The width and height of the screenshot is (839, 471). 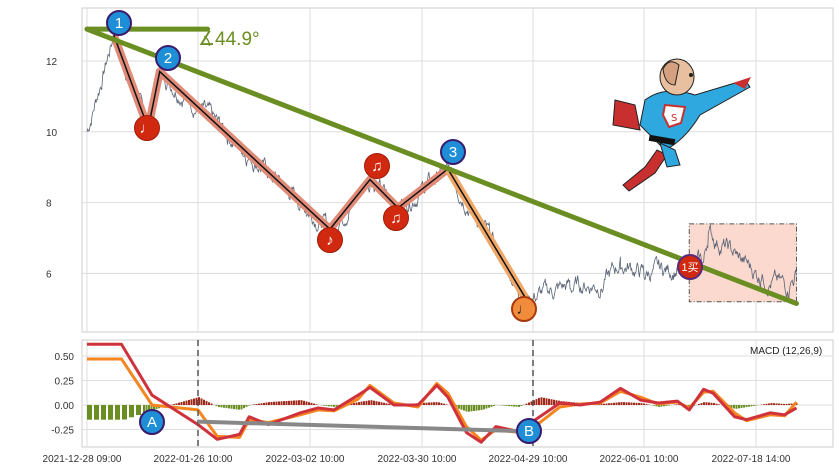 What do you see at coordinates (193, 459) in the screenshot?
I see `x-tick-label: 2022-01-26 10:00` at bounding box center [193, 459].